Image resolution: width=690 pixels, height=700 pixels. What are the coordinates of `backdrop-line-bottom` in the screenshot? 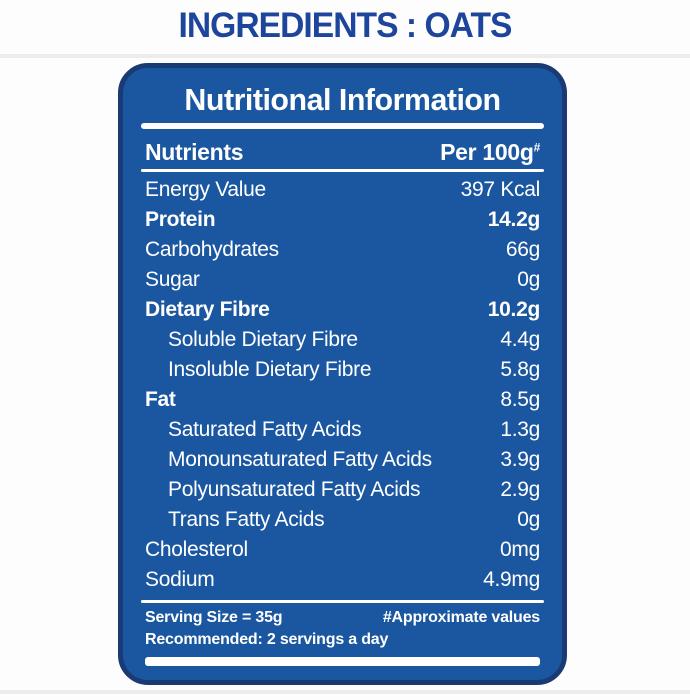 It's located at (345, 692).